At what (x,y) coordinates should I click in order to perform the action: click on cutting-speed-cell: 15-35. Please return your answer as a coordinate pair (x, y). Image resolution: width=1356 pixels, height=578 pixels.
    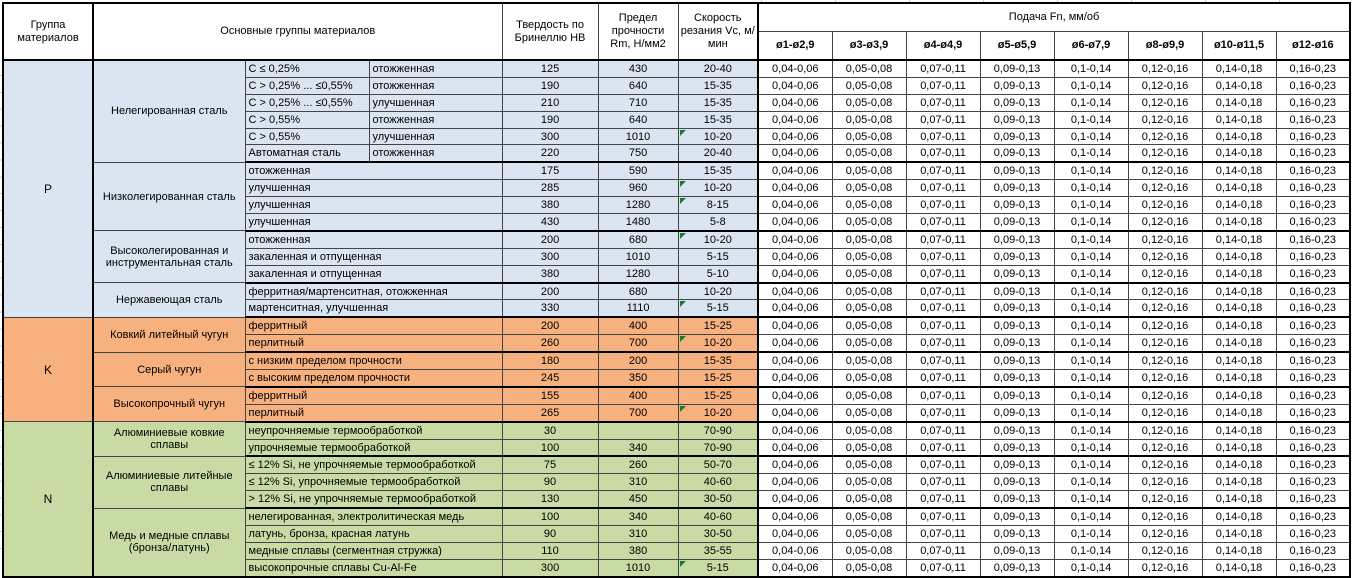
    Looking at the image, I should click on (718, 171).